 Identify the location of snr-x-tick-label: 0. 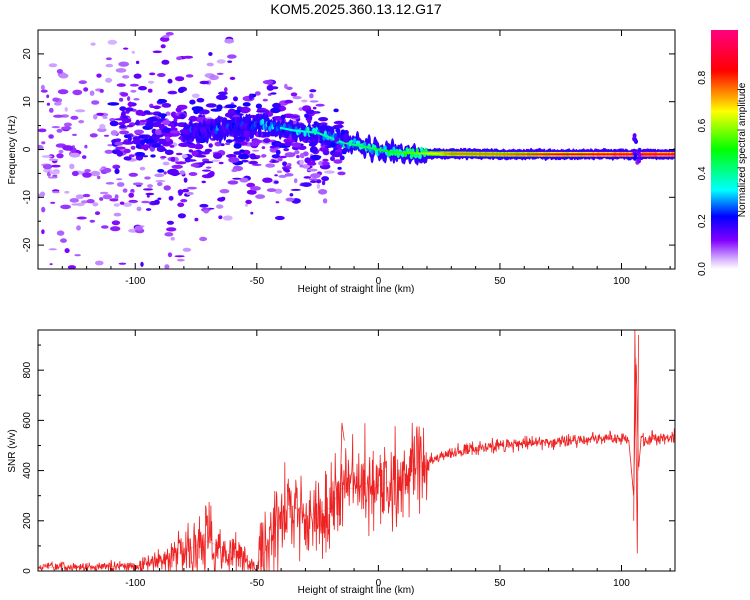
(379, 583).